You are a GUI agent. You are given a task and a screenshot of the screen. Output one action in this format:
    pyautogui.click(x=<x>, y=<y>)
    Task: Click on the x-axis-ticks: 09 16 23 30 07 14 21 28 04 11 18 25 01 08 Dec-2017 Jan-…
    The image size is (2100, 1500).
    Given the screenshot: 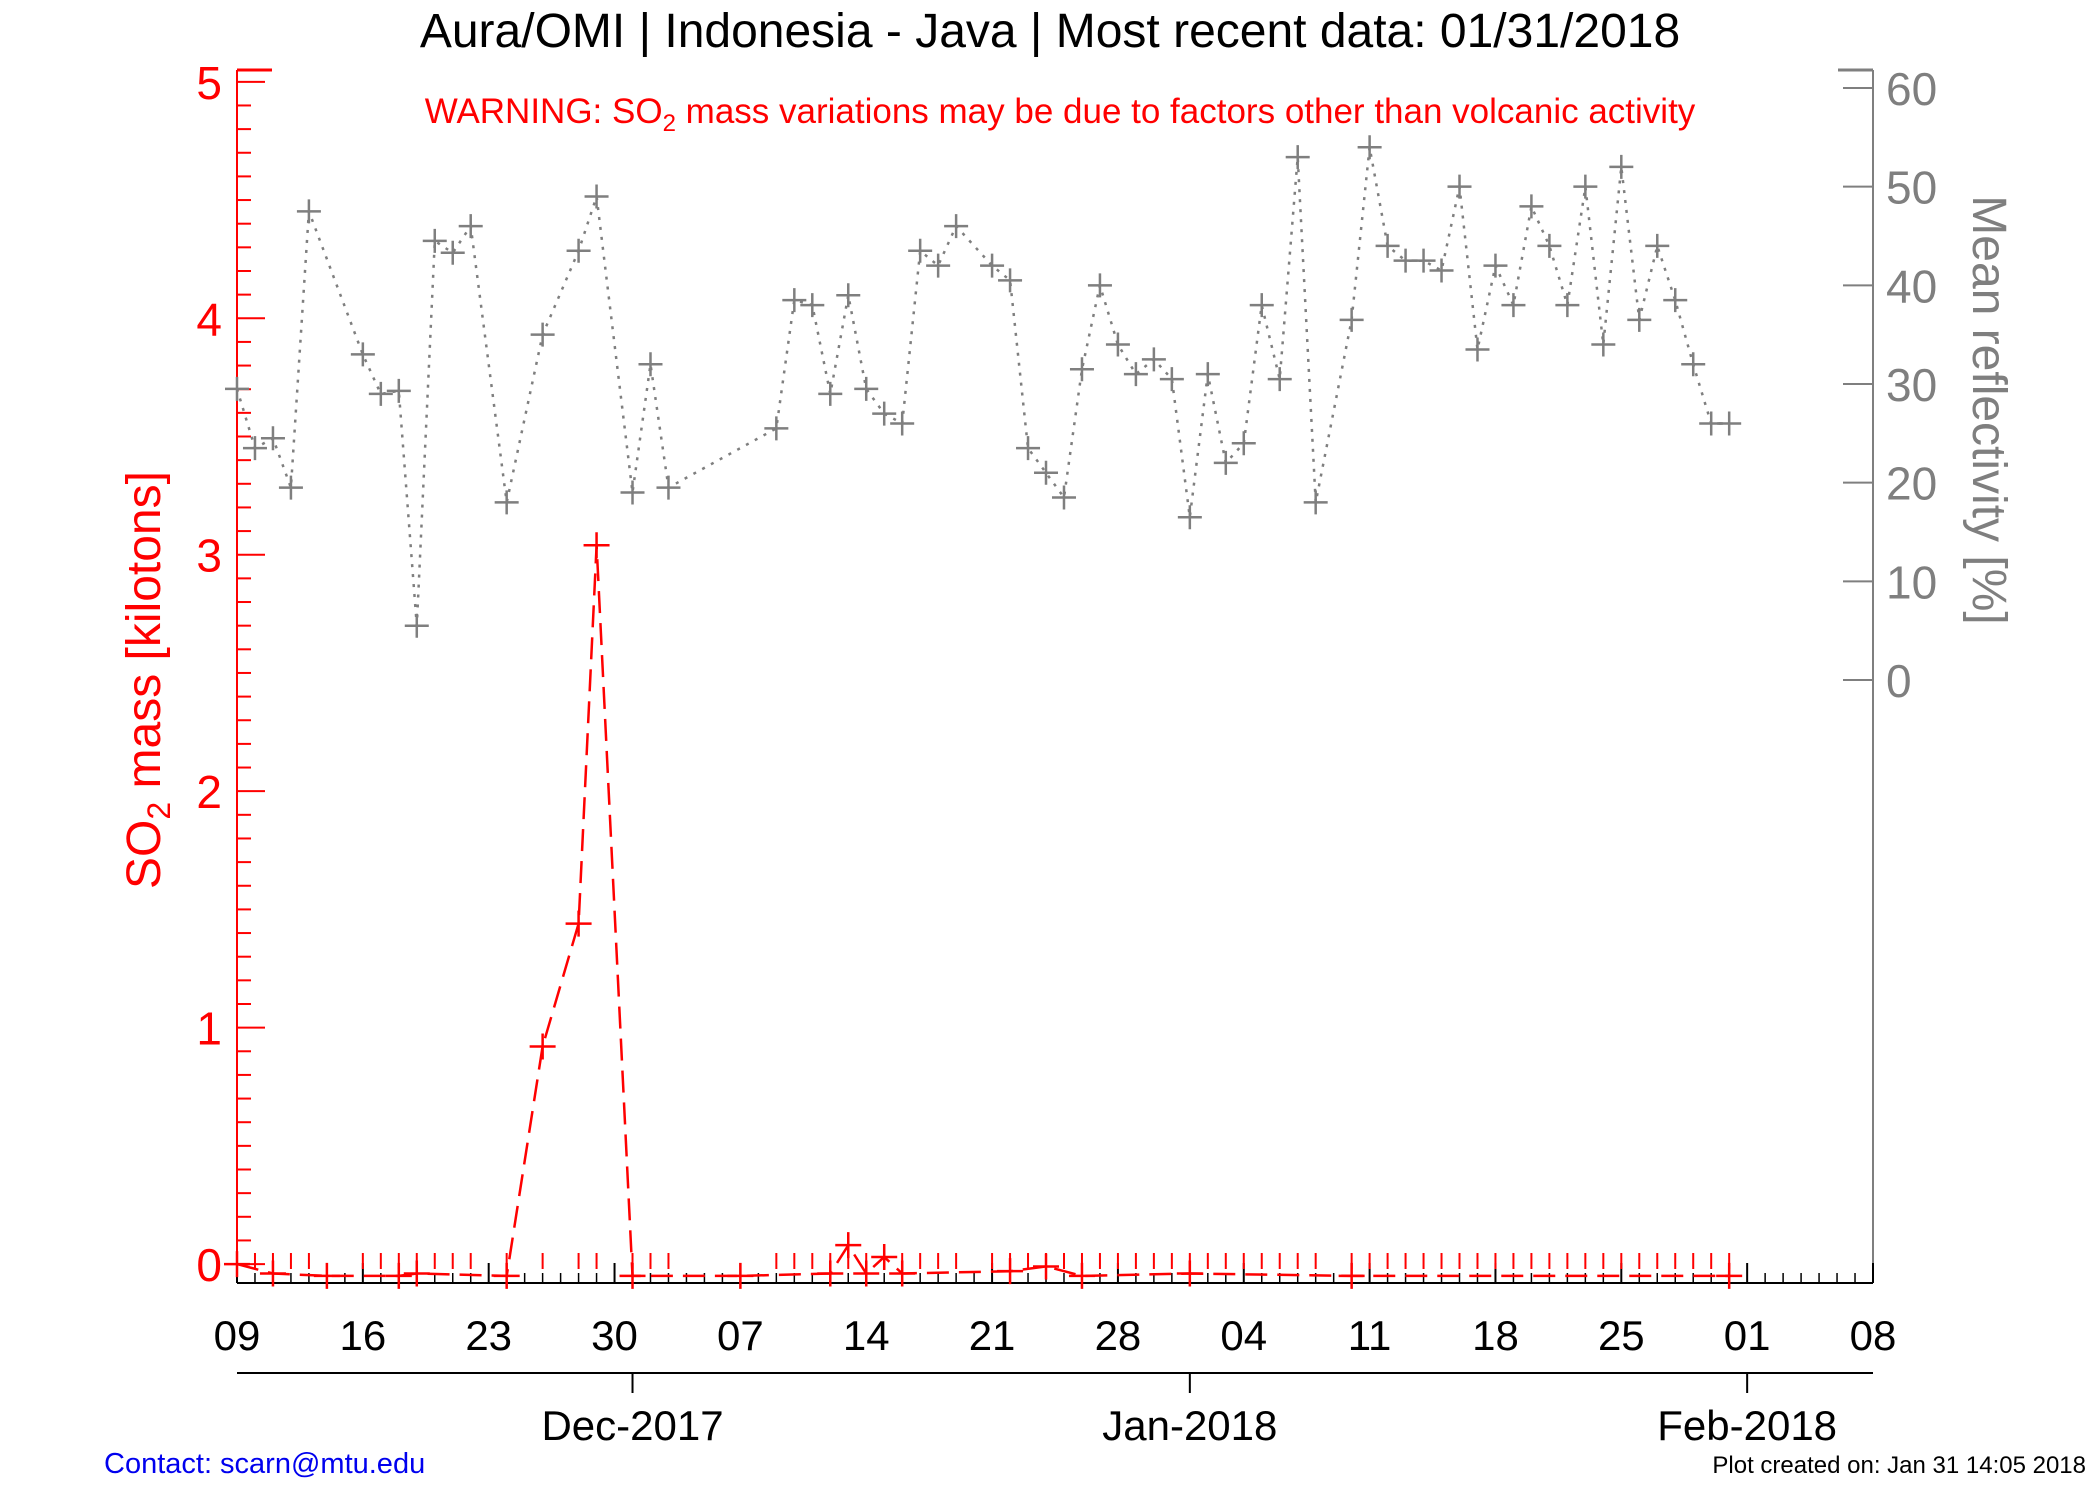 What is the action you would take?
    pyautogui.click(x=1055, y=1356)
    